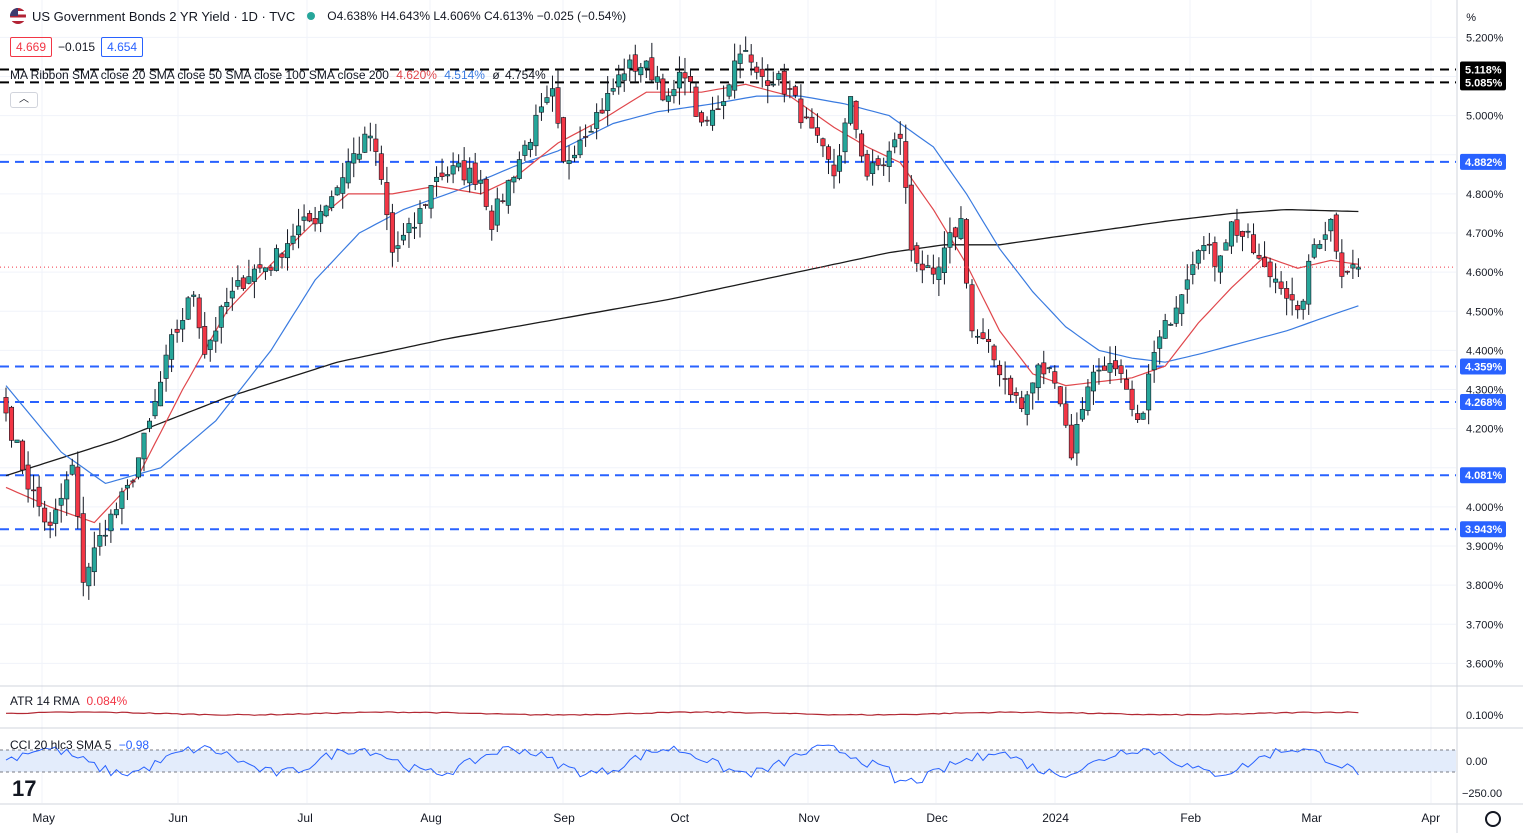  I want to click on y-tick-label: 4.600%, so click(1485, 273).